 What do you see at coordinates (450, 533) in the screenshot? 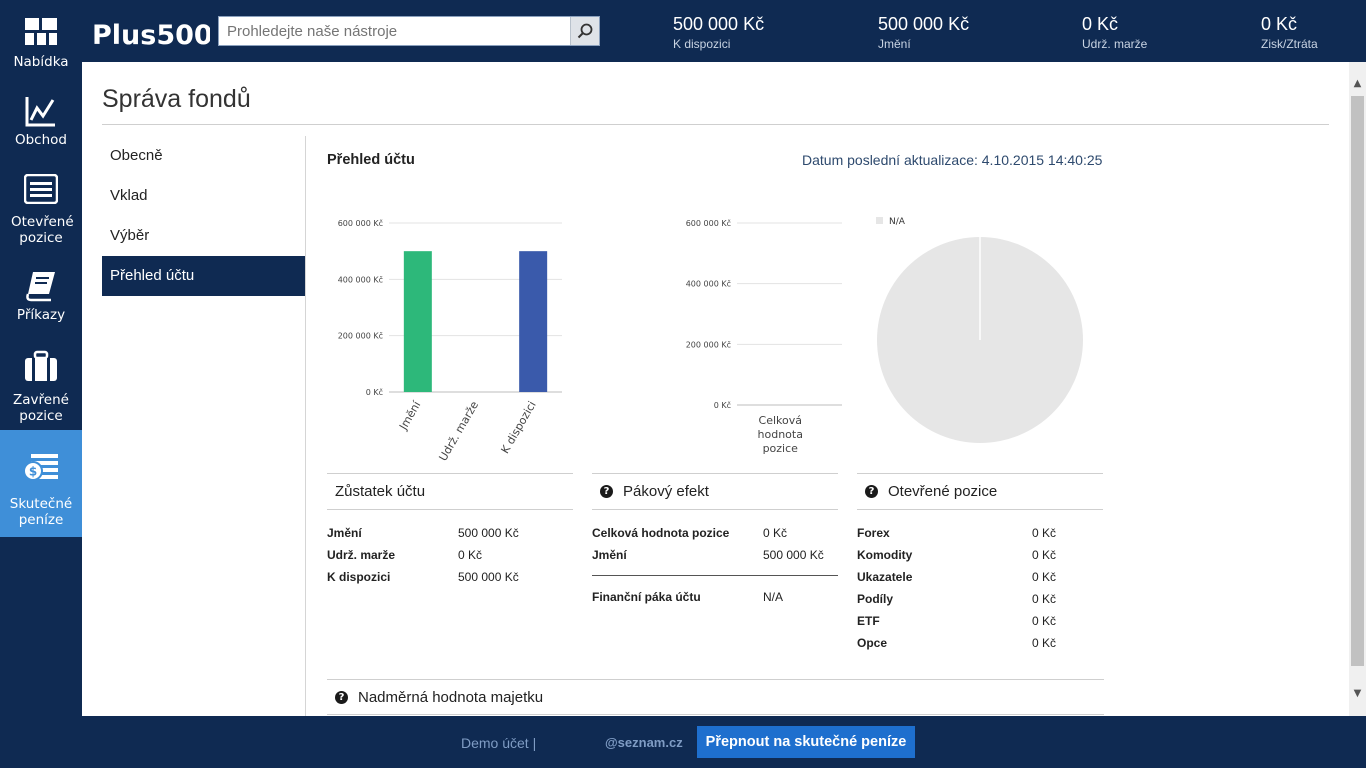
I see `balance-row: Jmění 500 000 Kč` at bounding box center [450, 533].